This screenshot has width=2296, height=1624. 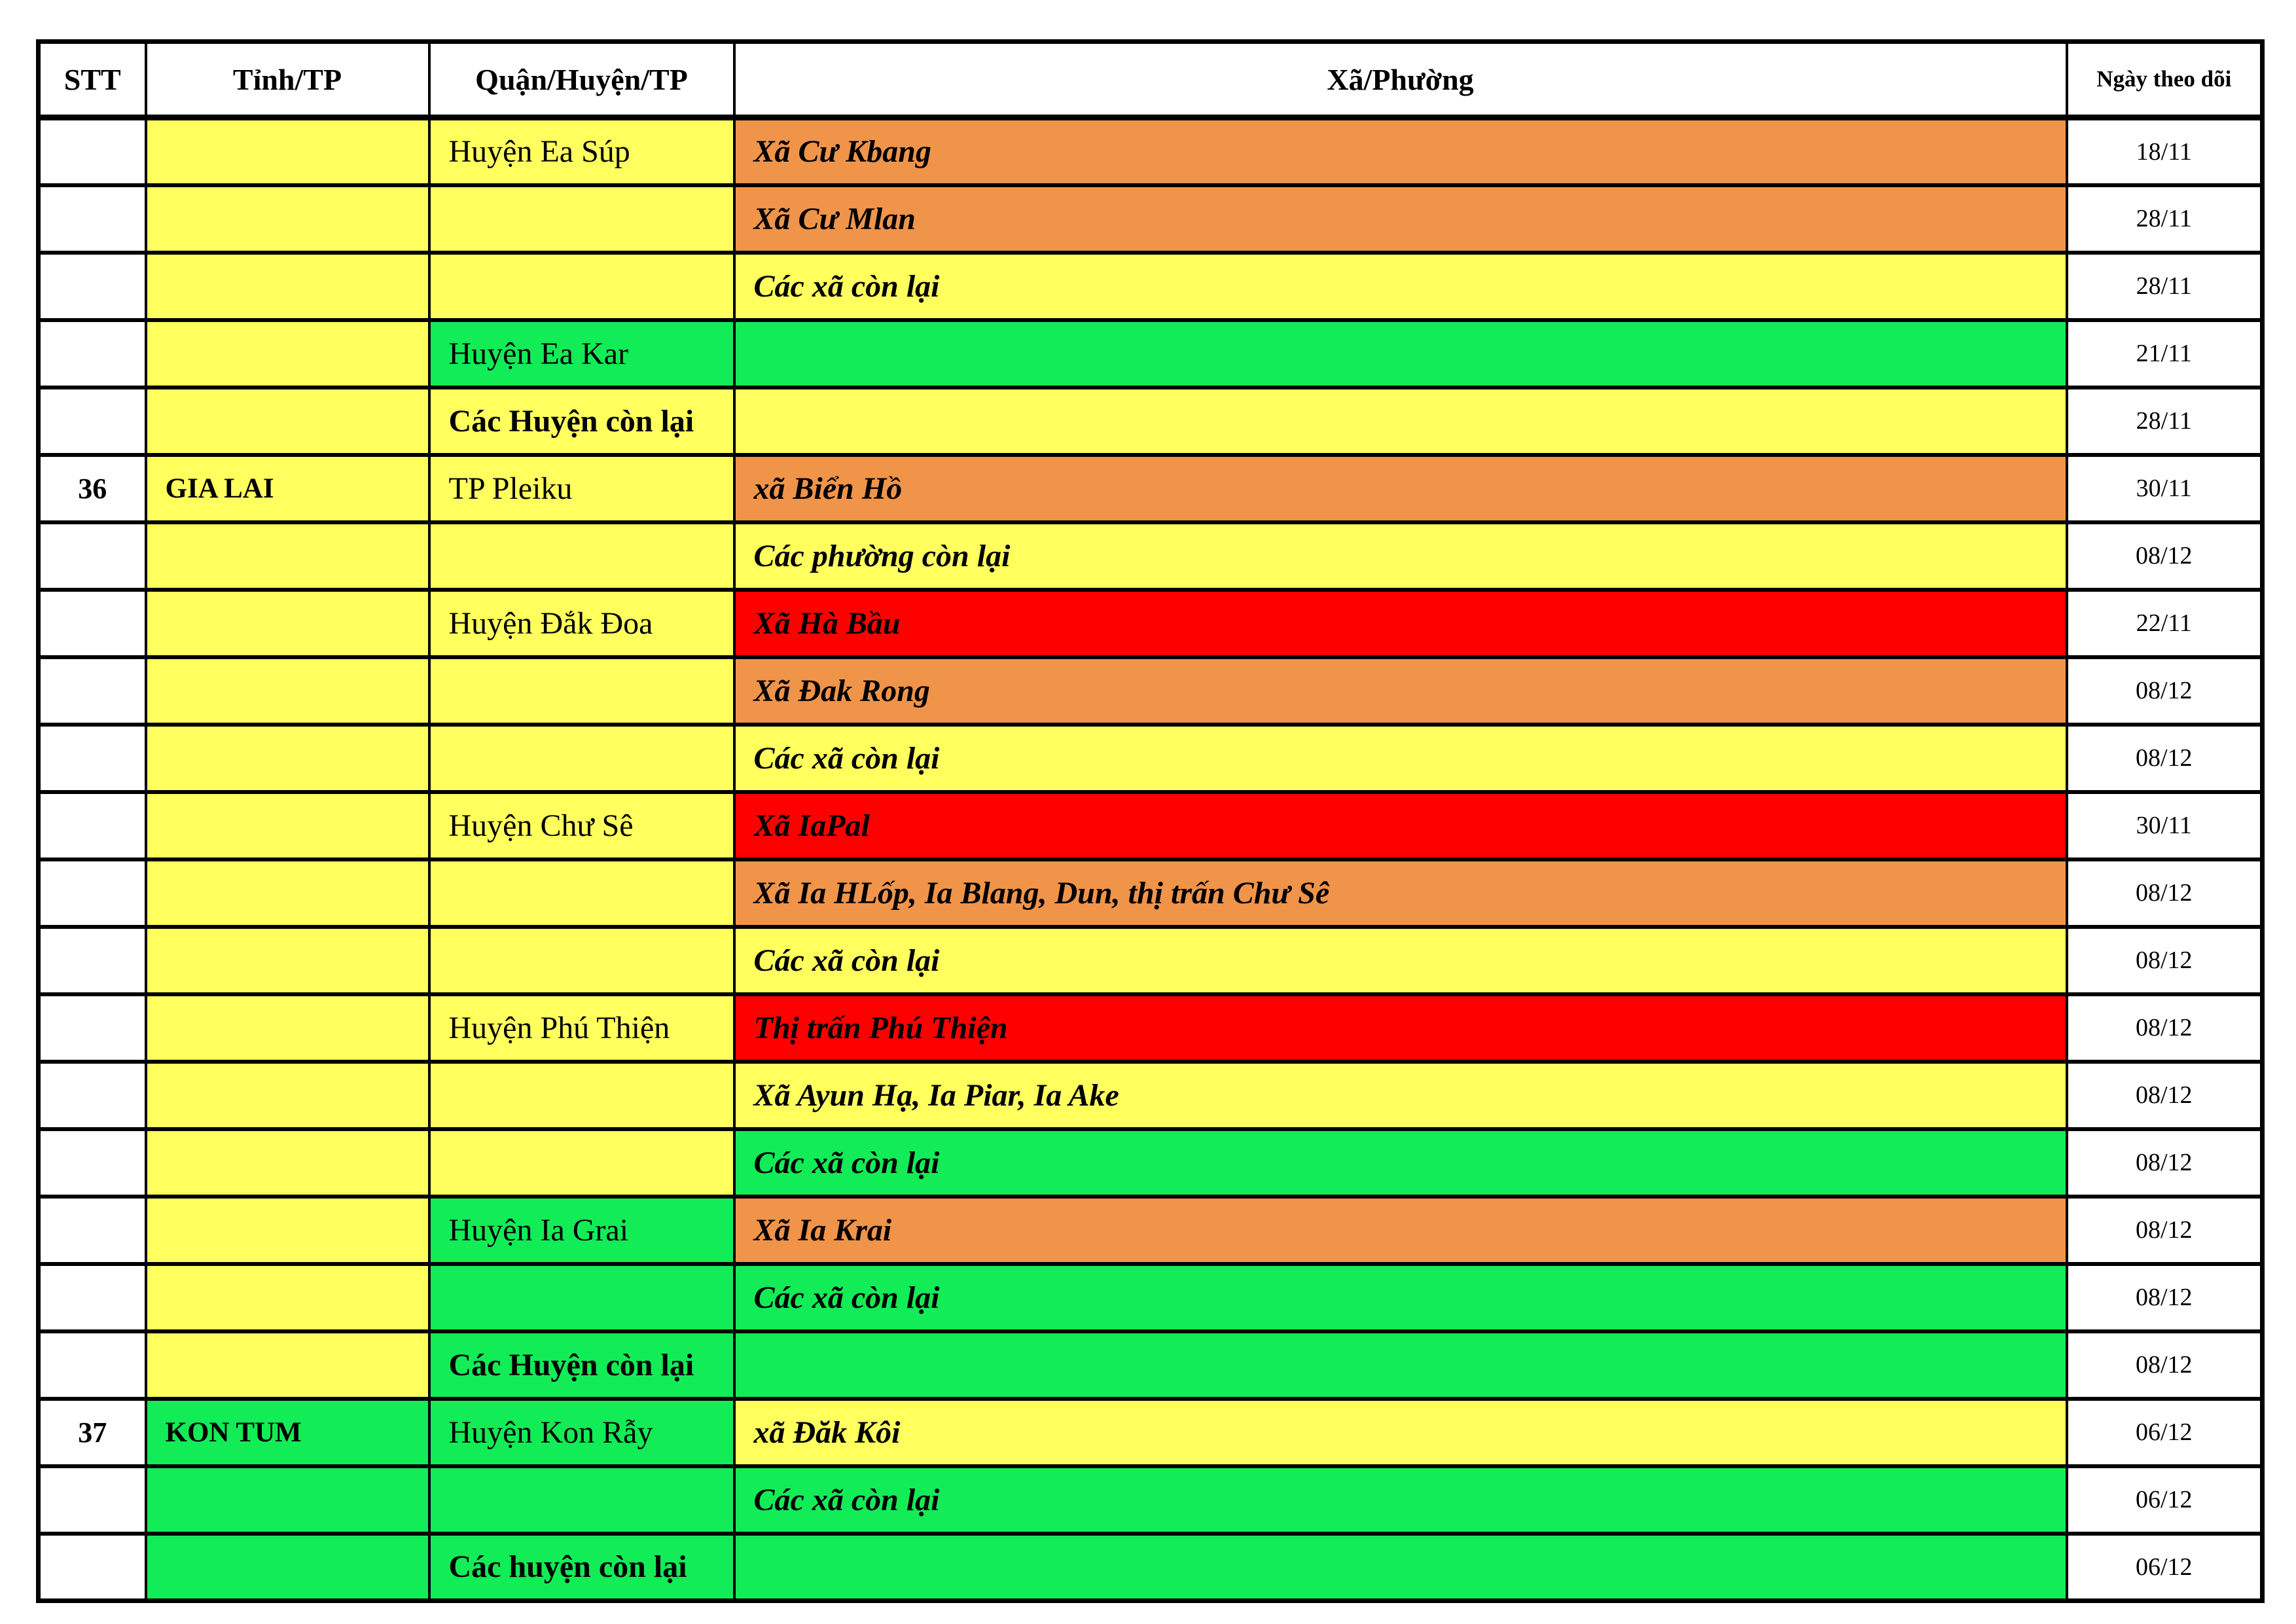 What do you see at coordinates (287, 79) in the screenshot?
I see `col-header-province: Tỉnh/TP` at bounding box center [287, 79].